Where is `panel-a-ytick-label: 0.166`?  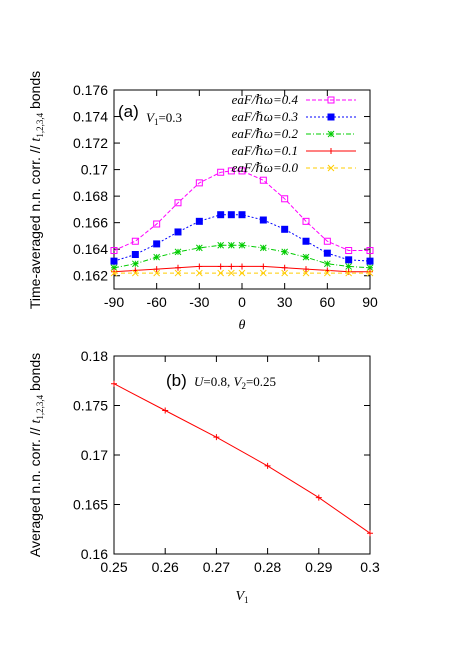 panel-a-ytick-label: 0.166 is located at coordinates (90, 223).